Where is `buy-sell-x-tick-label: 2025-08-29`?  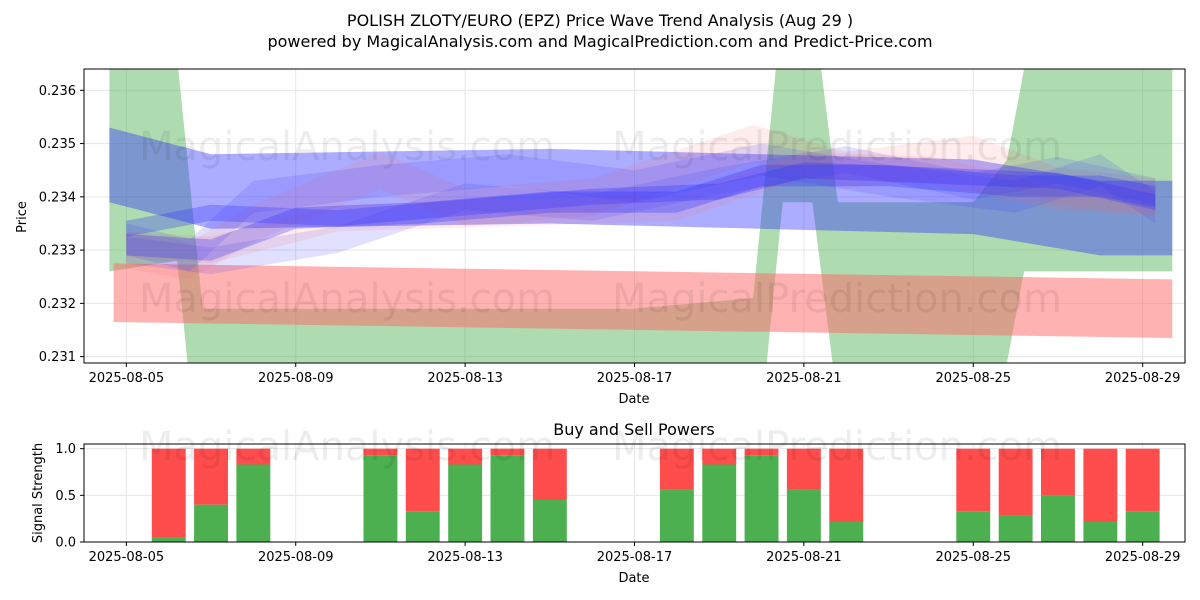
buy-sell-x-tick-label: 2025-08-29 is located at coordinates (1143, 557).